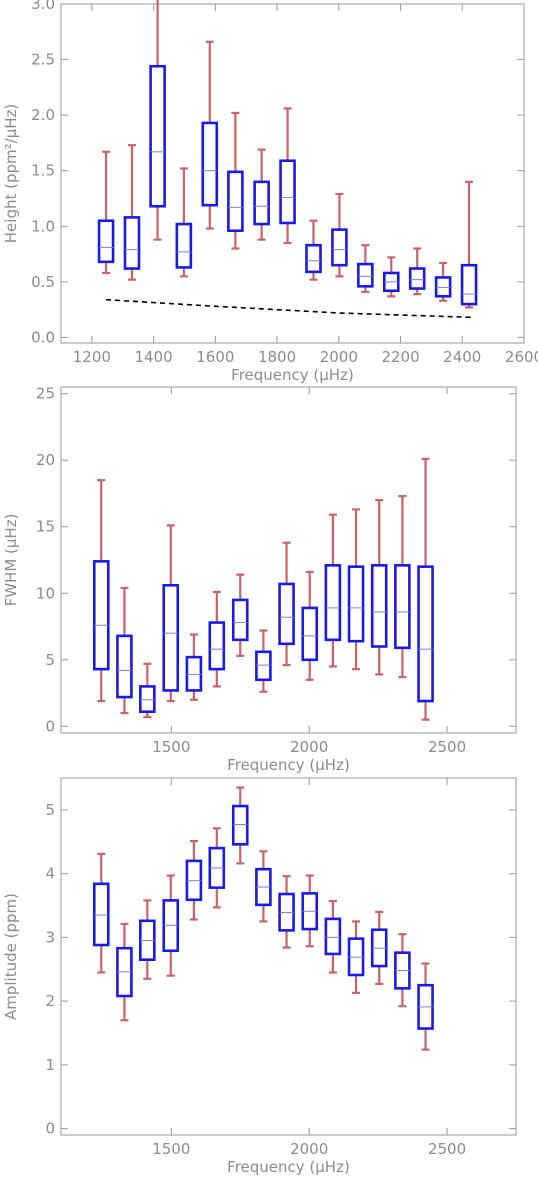  Describe the element at coordinates (462, 357) in the screenshot. I see `x-tick-label: 2400` at that location.